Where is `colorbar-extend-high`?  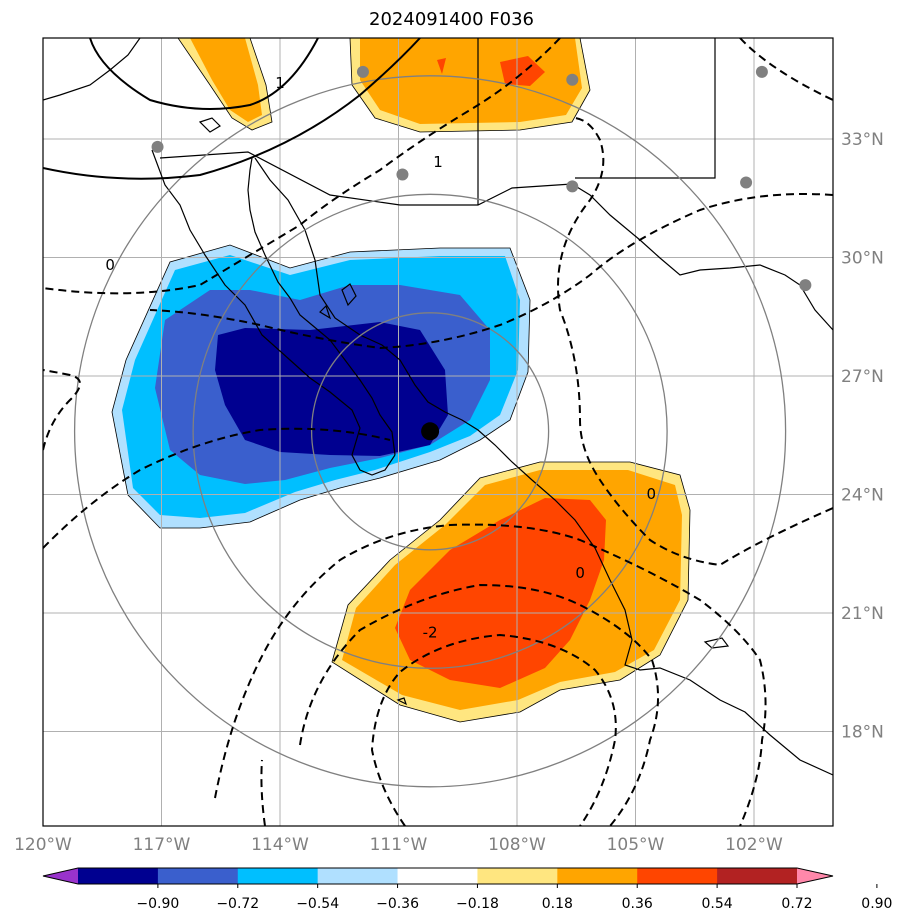
colorbar-extend-high is located at coordinates (815, 876).